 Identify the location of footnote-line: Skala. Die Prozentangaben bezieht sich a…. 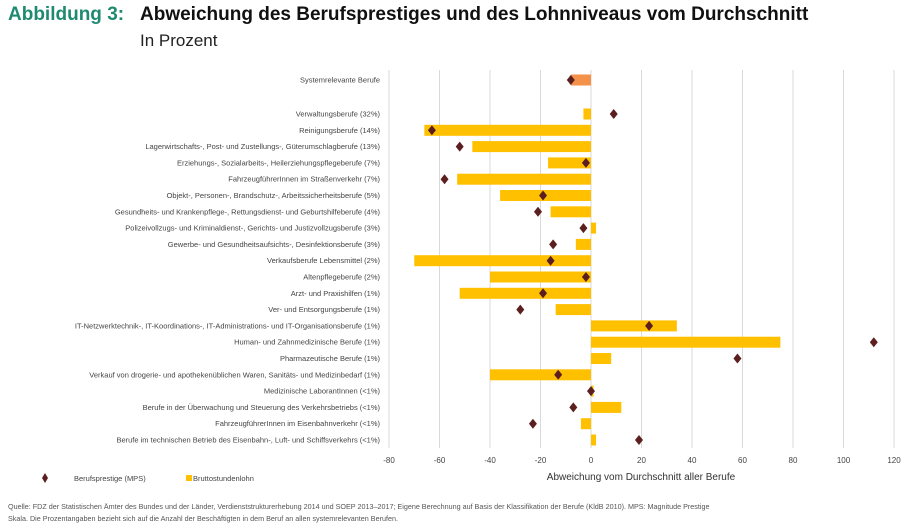
(203, 518).